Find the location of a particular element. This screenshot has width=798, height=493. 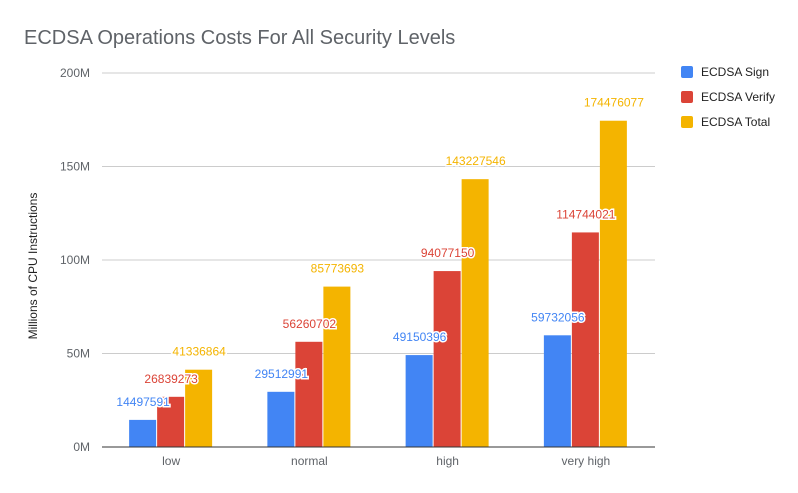

legend-entry: ECDSA Sign is located at coordinates (735, 72).